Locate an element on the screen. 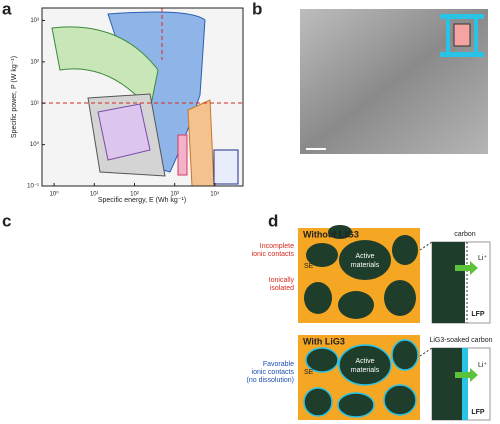 The image size is (500, 424). y-tick-label: 10⁻¹ is located at coordinates (33, 187).